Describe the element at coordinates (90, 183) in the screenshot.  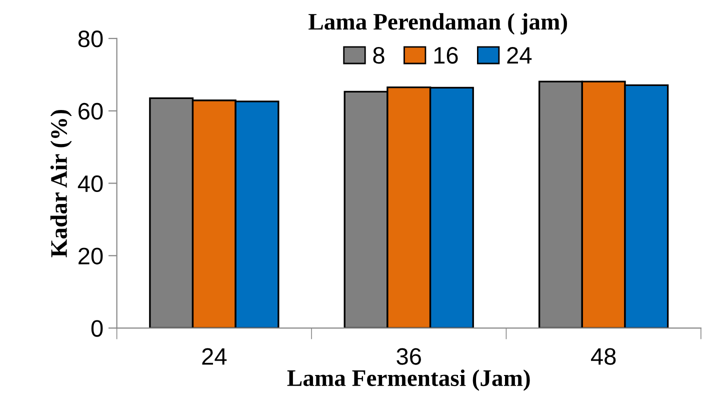
I see `y-tick-label: 40` at that location.